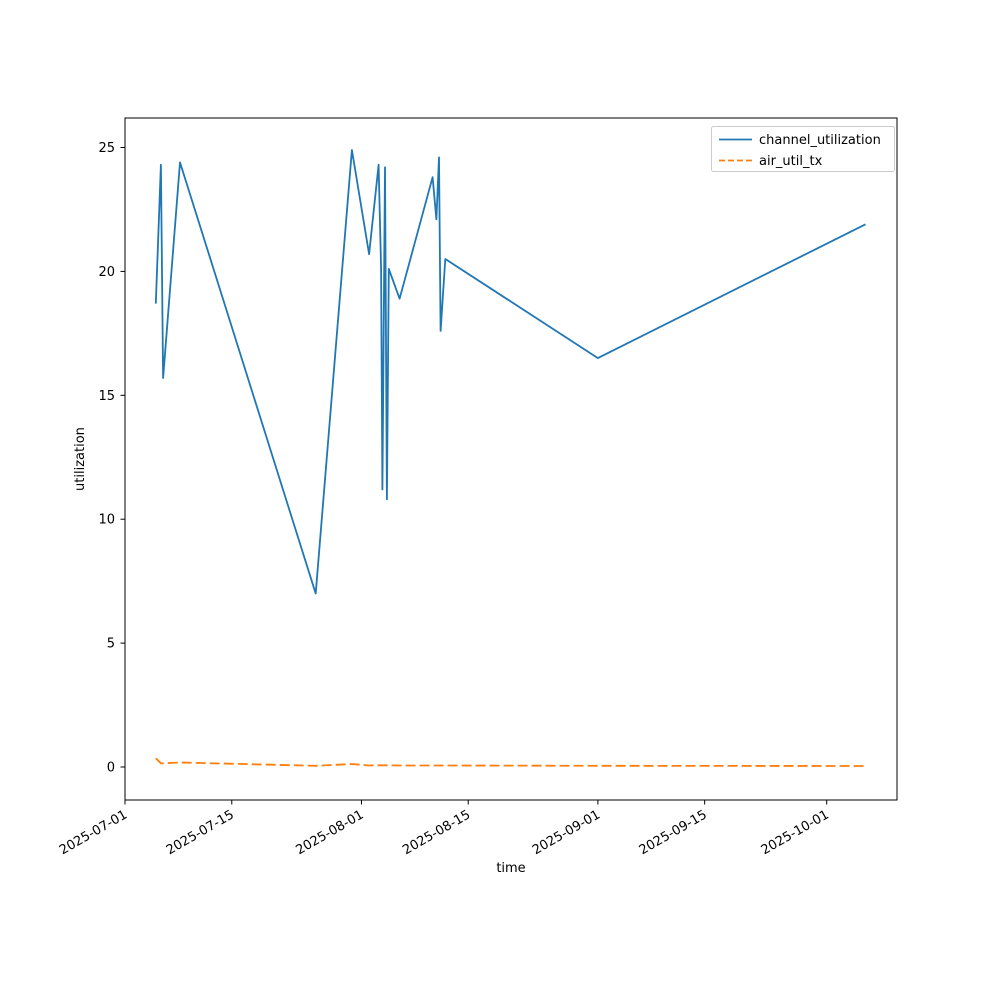  I want to click on y-tick-label: 20, so click(106, 272).